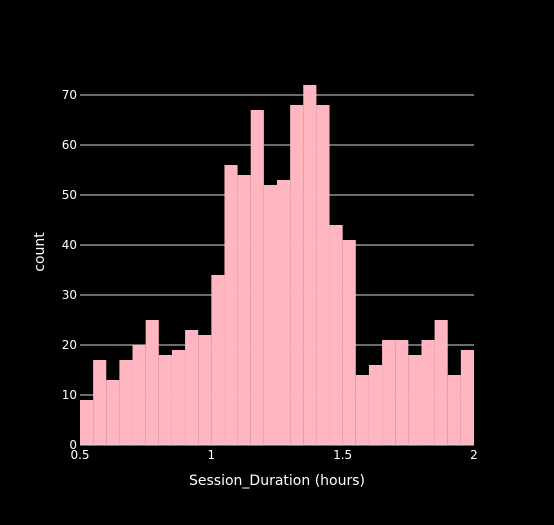 The image size is (554, 525). Describe the element at coordinates (79, 455) in the screenshot. I see `x-tick-label: 0.5` at that location.